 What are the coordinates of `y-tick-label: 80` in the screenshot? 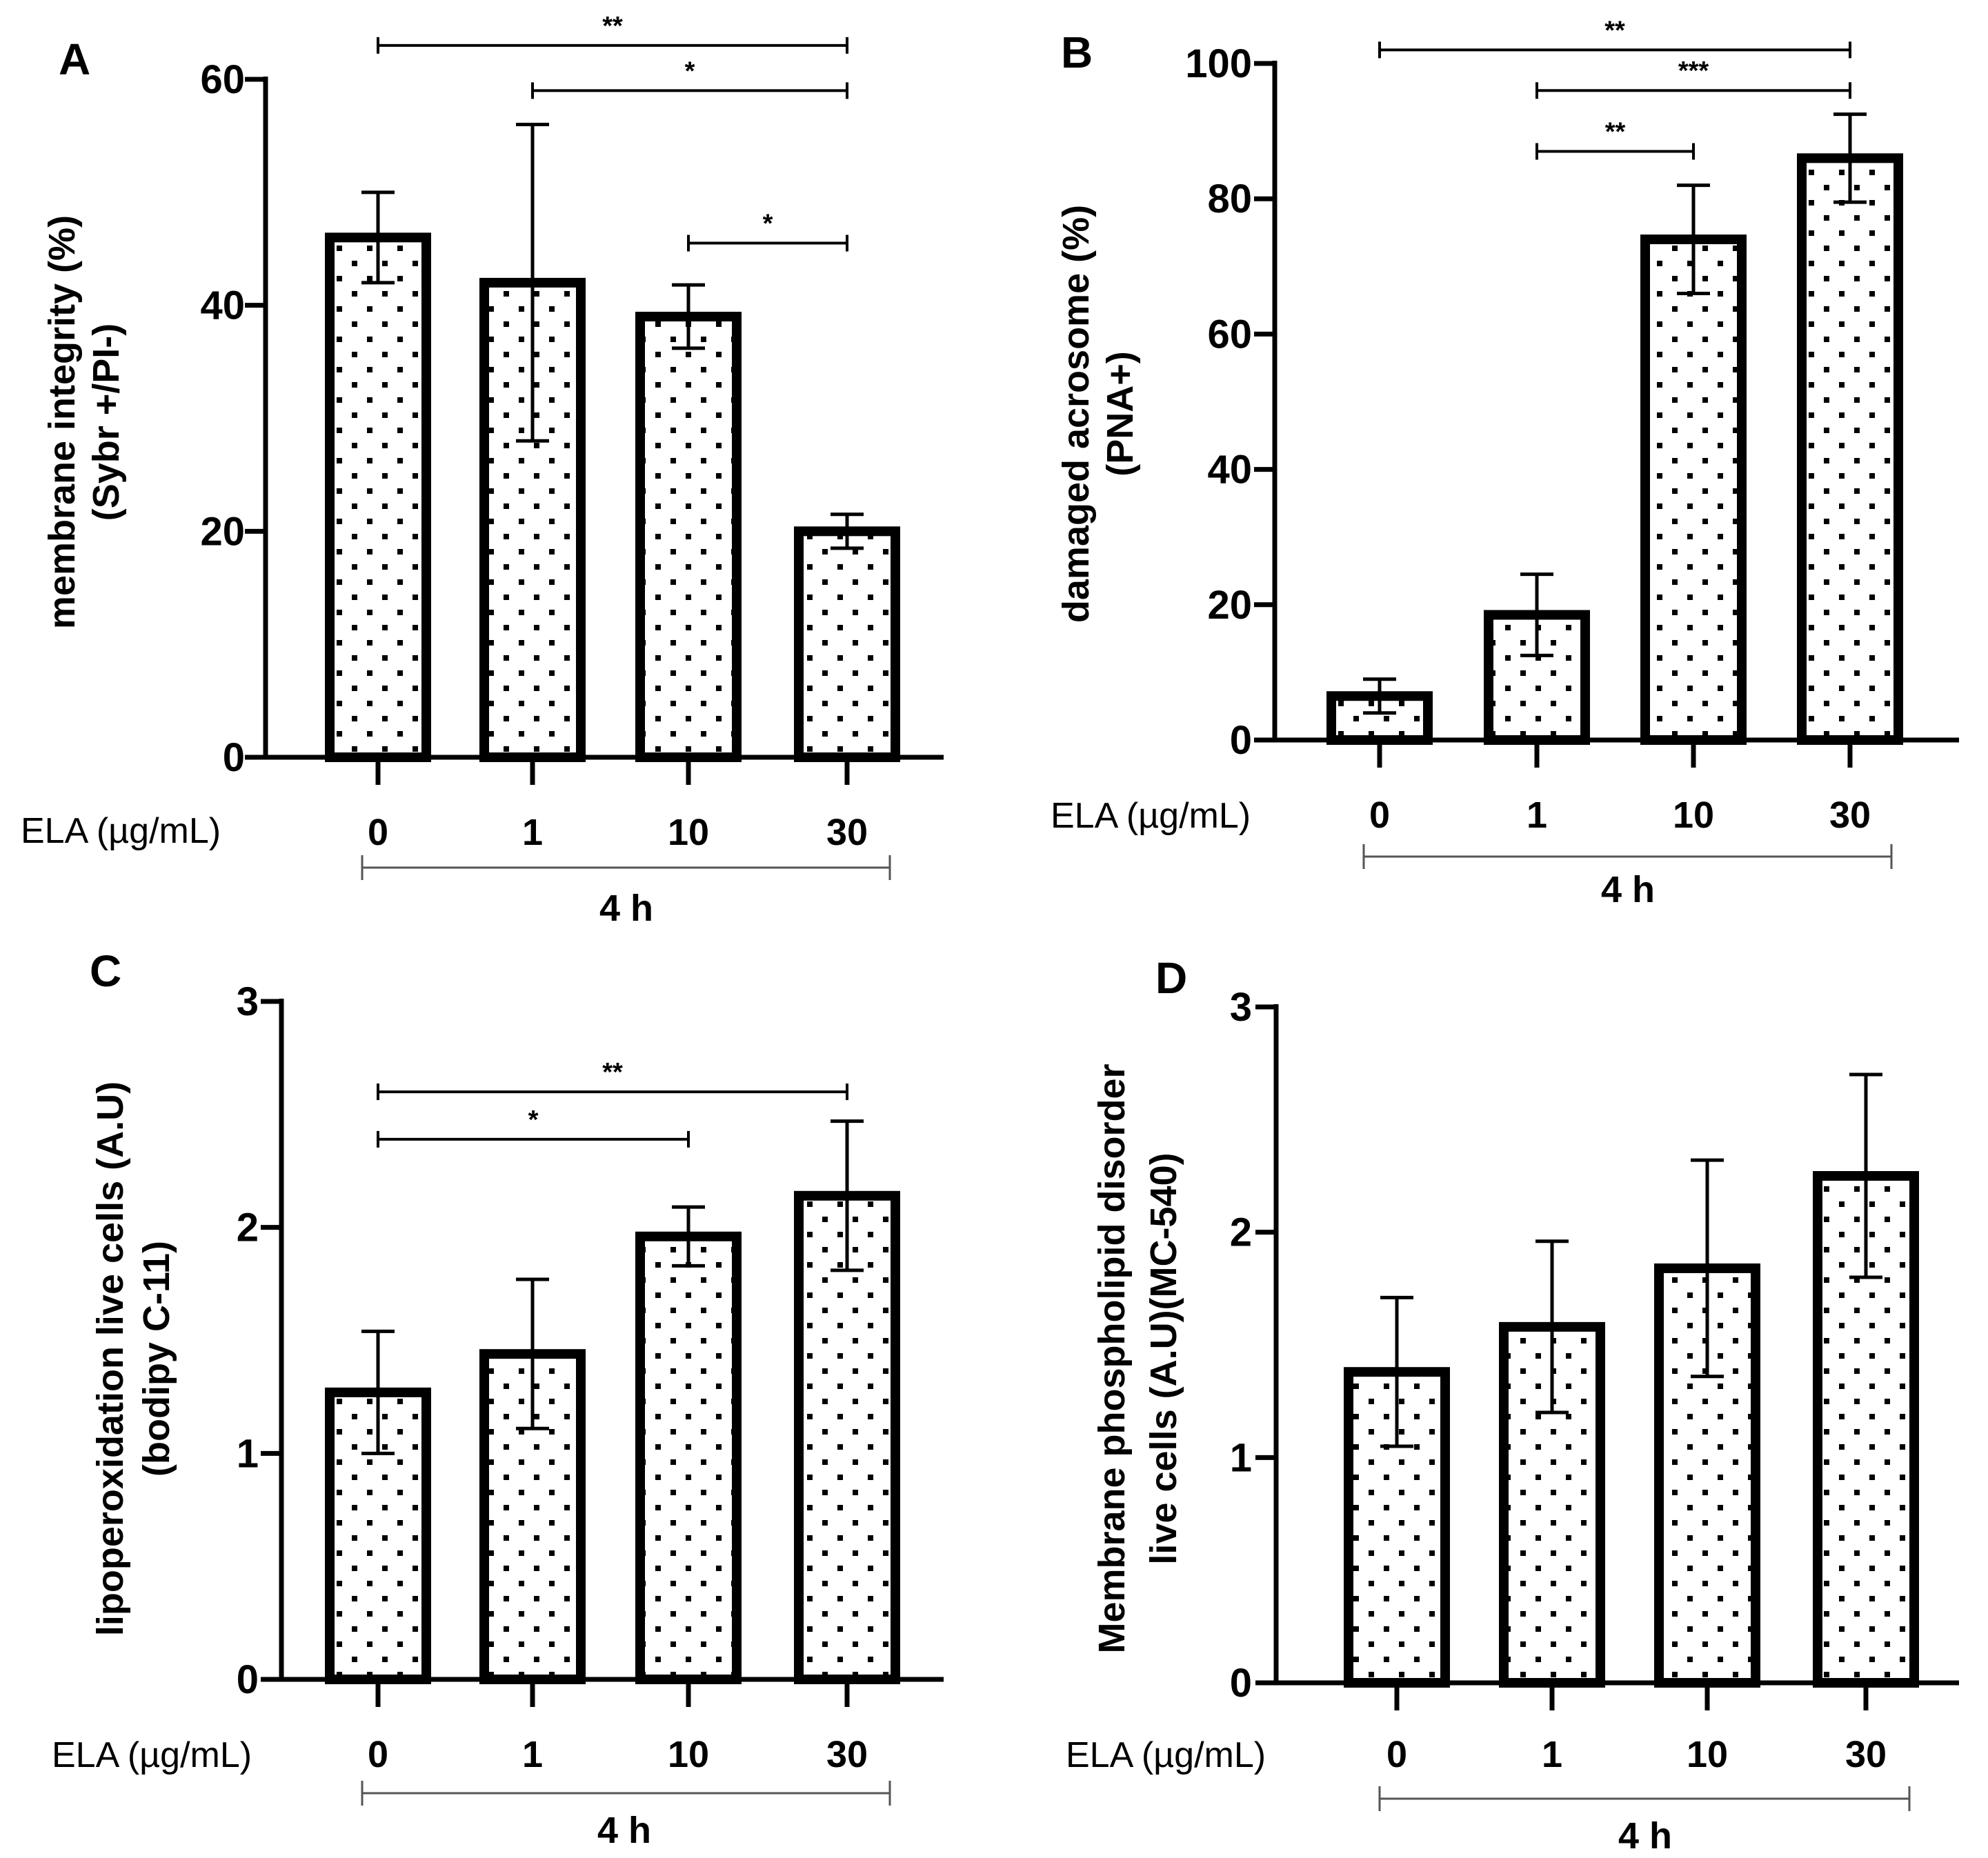 It's located at (1229, 199).